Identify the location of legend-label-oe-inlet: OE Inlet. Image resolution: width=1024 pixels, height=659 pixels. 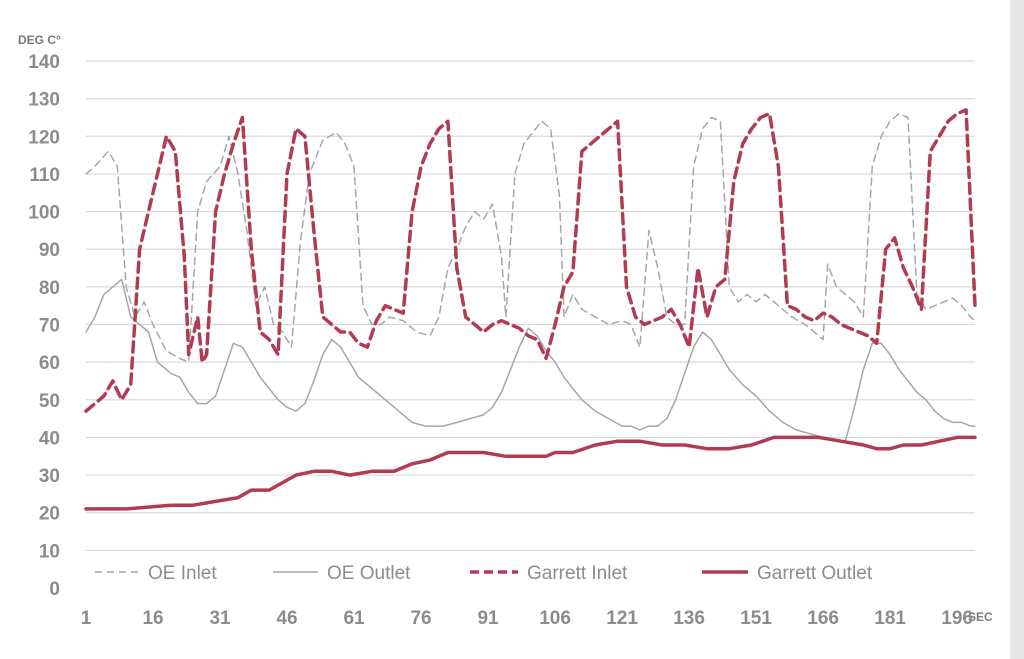
(182, 573).